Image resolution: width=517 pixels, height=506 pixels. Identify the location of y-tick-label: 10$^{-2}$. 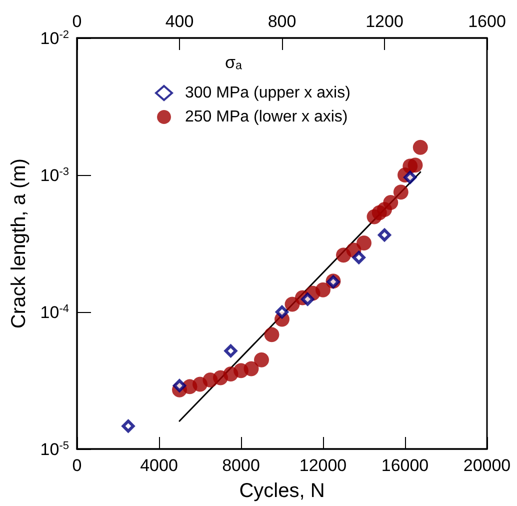
(54, 38).